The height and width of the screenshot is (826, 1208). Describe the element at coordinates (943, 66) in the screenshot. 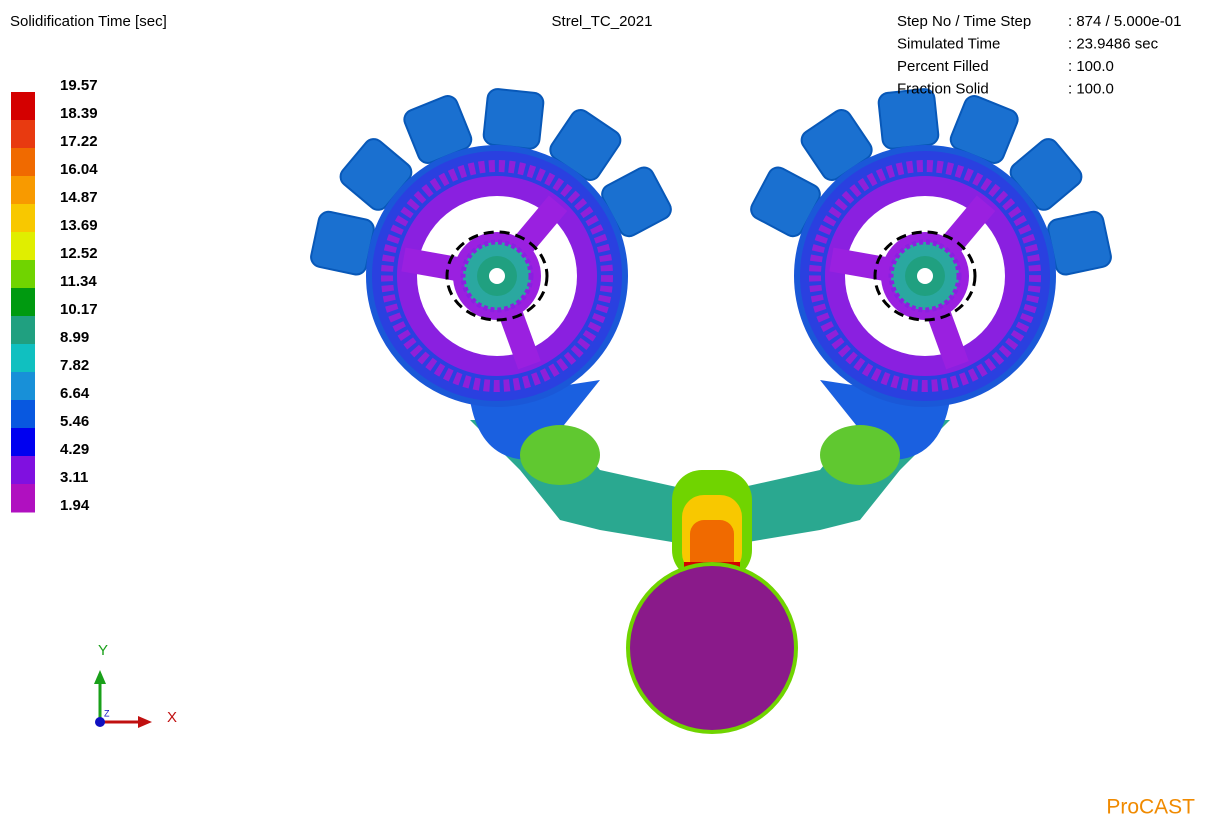

I see `info-label: Percent Filled` at that location.